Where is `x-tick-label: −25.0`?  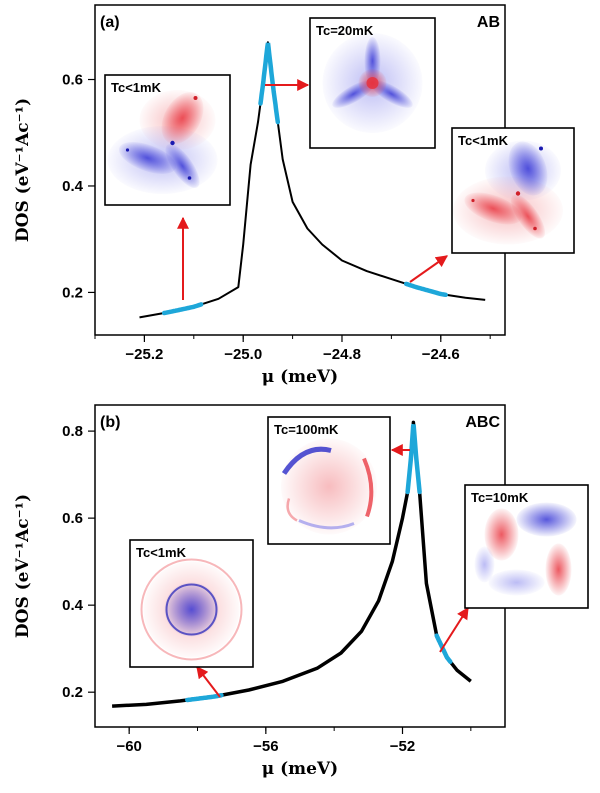
x-tick-label: −25.0 is located at coordinates (243, 354).